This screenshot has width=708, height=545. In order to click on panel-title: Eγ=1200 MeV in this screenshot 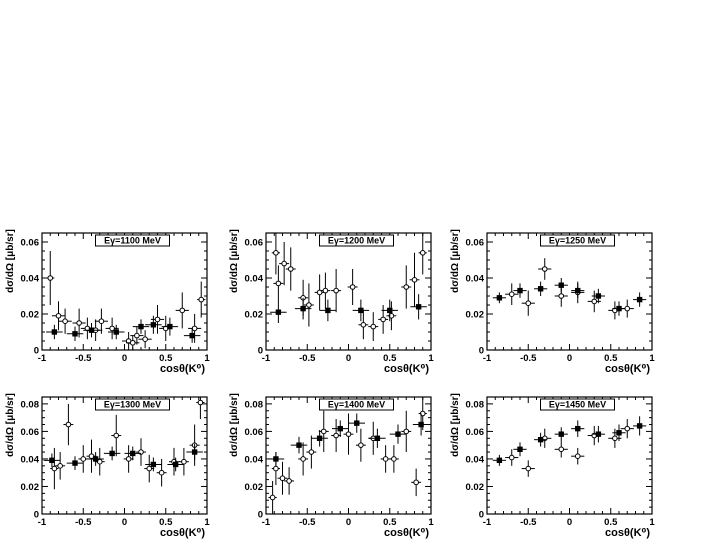, I will do `click(356, 241)`.